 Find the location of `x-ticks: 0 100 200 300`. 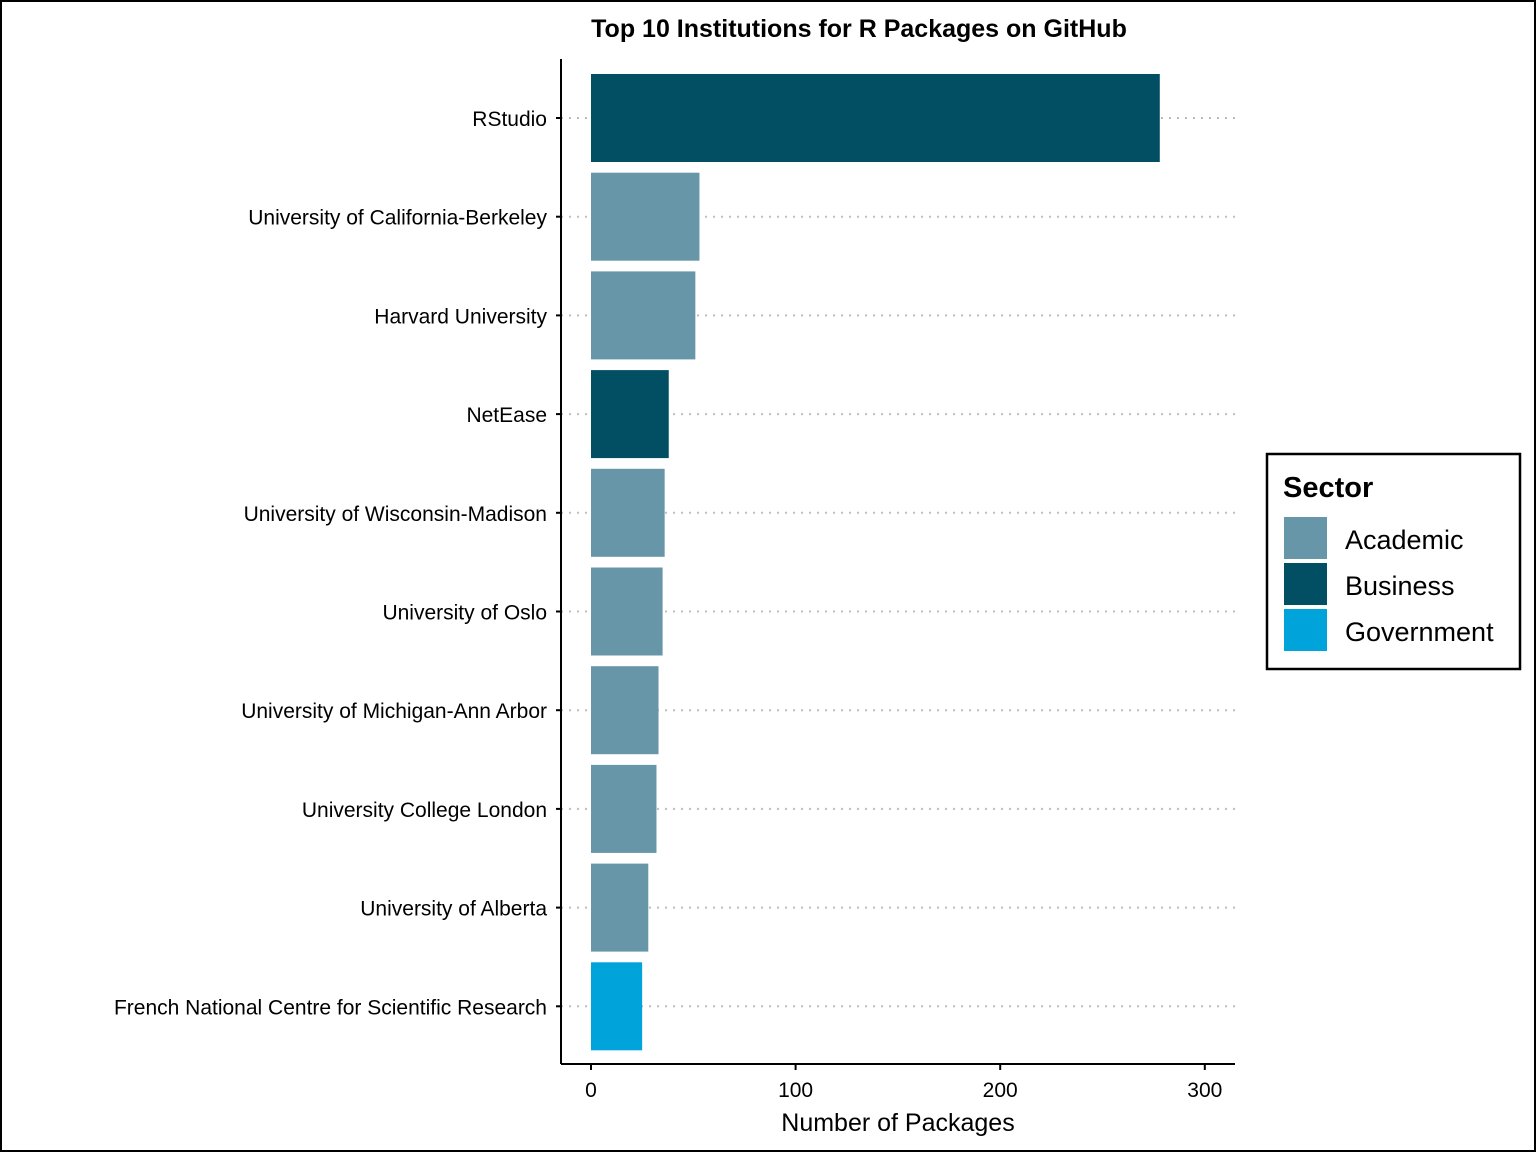

x-ticks: 0 100 200 300 is located at coordinates (903, 1083).